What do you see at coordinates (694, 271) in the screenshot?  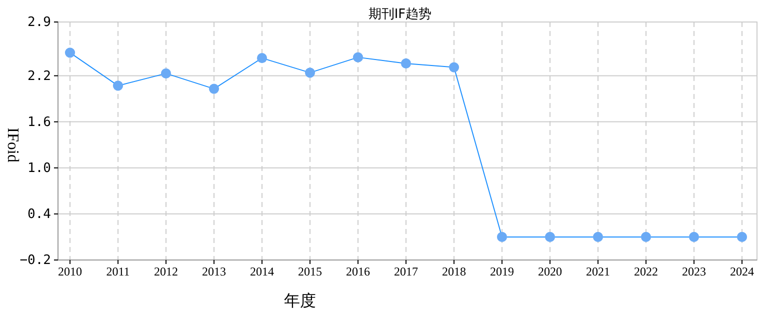 I see `x-tick-label: 2023` at bounding box center [694, 271].